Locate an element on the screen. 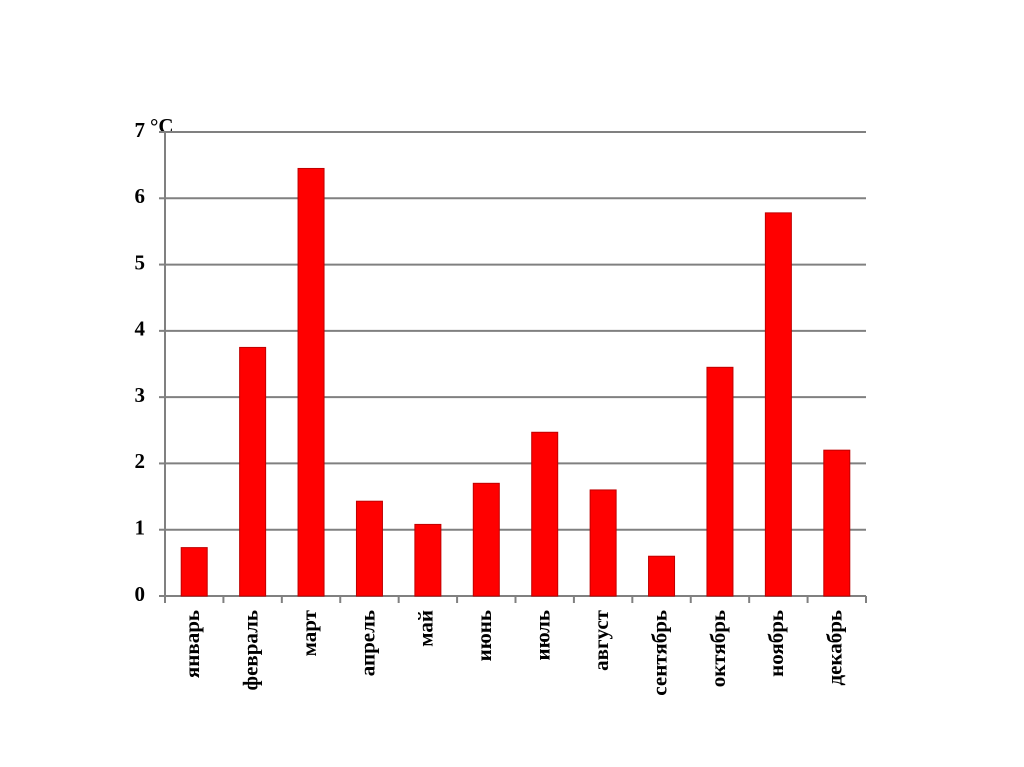 The image size is (1024, 767). y-tick-label: 7 is located at coordinates (140, 130).